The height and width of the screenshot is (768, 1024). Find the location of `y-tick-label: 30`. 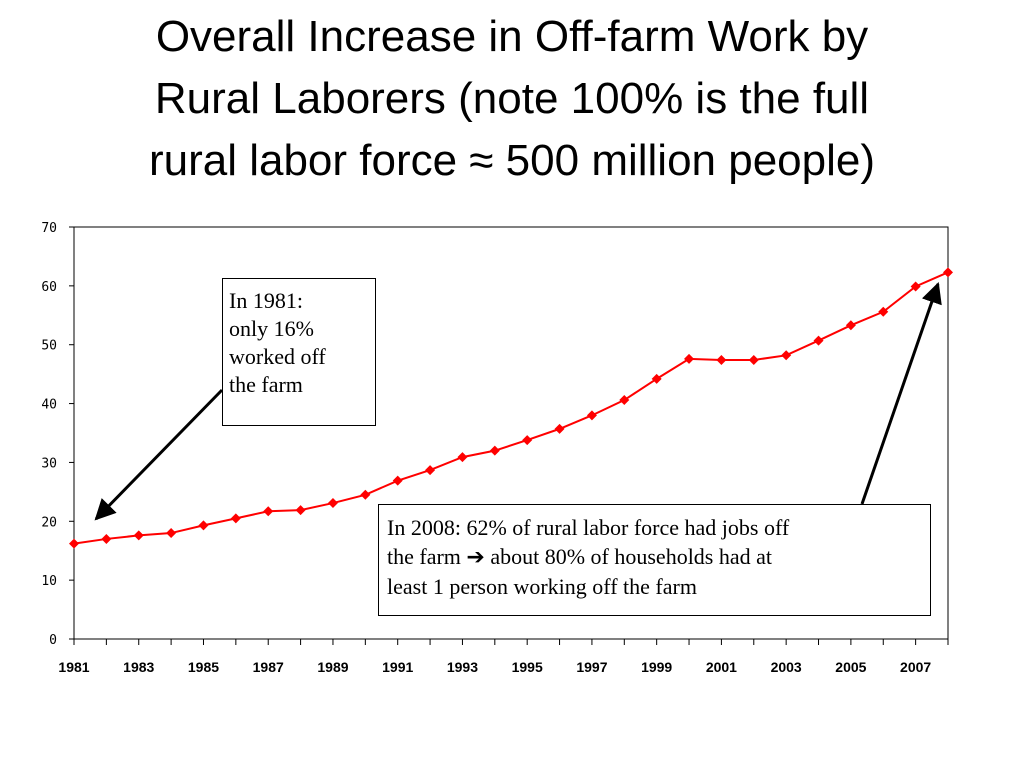

y-tick-label: 30 is located at coordinates (49, 463).